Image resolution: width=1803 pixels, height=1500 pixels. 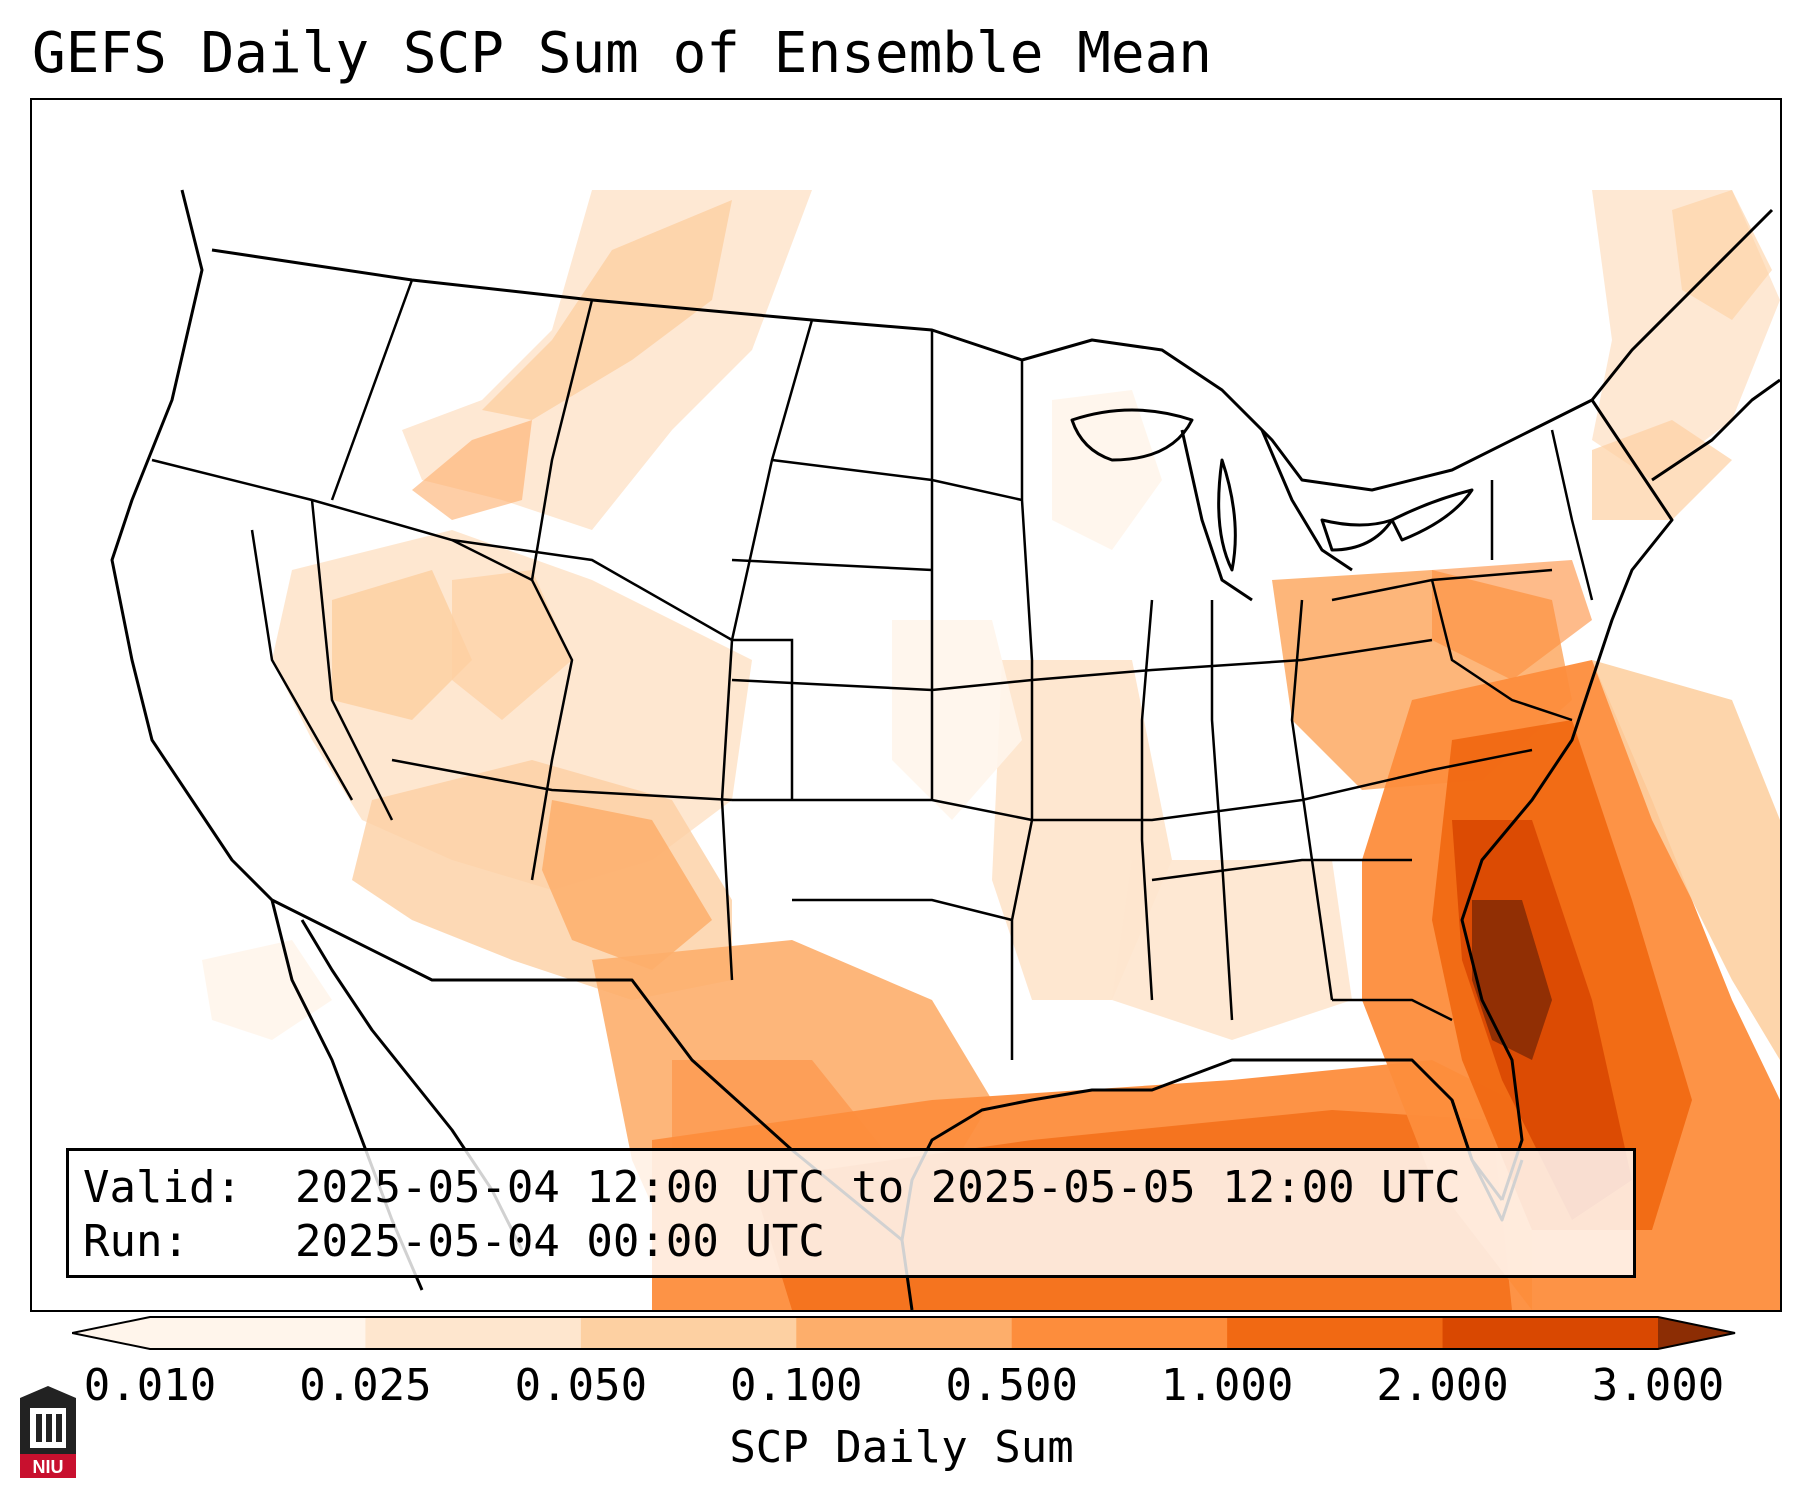 I want to click on map-title: GEFS Daily SCP Sum of Ensemble Mean, so click(x=622, y=53).